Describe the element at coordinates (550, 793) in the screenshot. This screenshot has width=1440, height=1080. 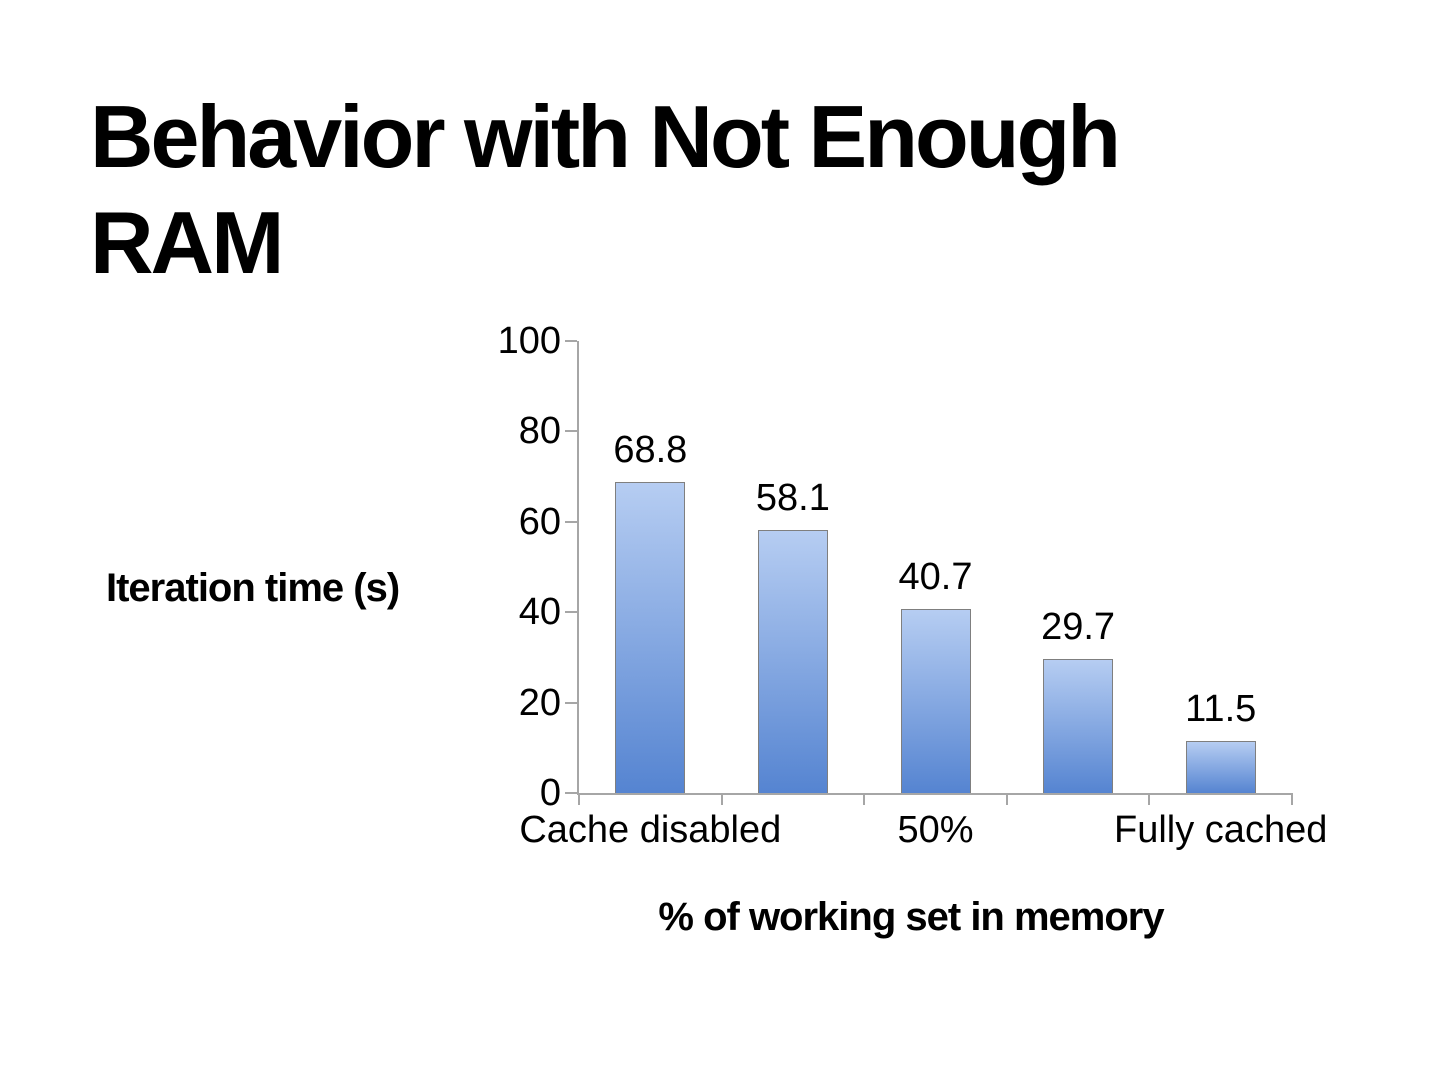
I see `y-axis-tick-label: 0` at that location.